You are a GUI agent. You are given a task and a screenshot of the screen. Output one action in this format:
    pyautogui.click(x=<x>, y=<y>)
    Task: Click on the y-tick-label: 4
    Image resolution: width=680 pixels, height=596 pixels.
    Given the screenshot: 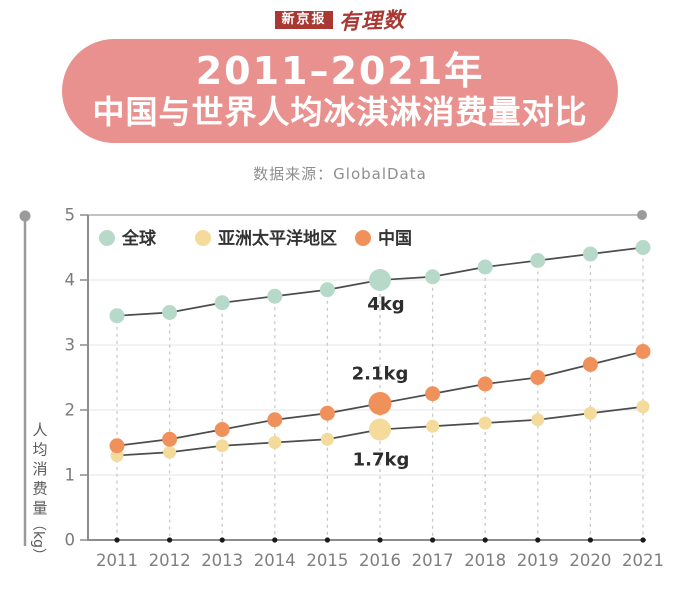 What is the action you would take?
    pyautogui.click(x=70, y=280)
    